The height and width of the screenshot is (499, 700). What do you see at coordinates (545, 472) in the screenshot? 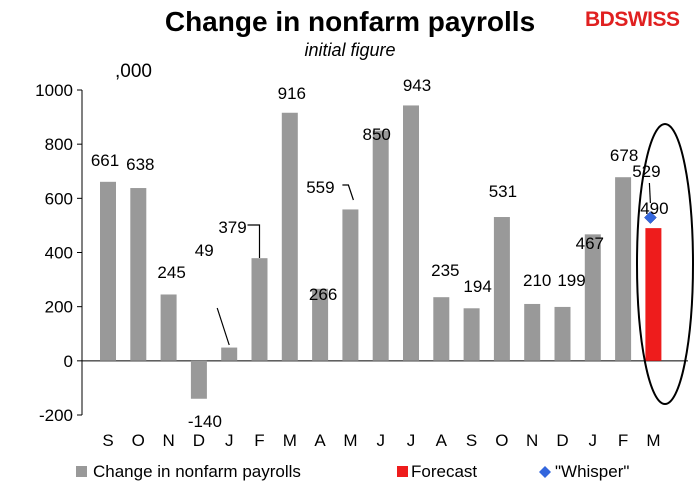
I see `legend-marker-whisper` at bounding box center [545, 472].